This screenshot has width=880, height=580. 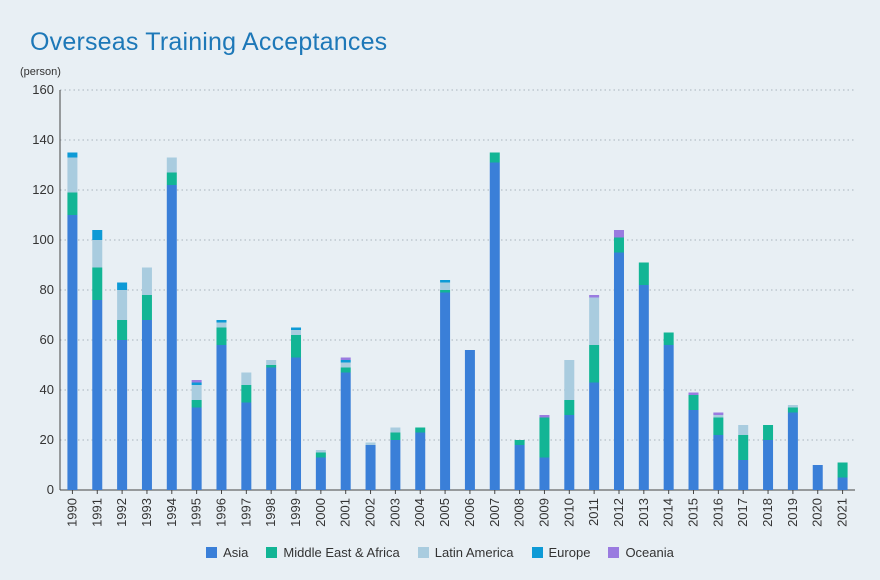 I want to click on x-tick-label: 2011, so click(x=593, y=512).